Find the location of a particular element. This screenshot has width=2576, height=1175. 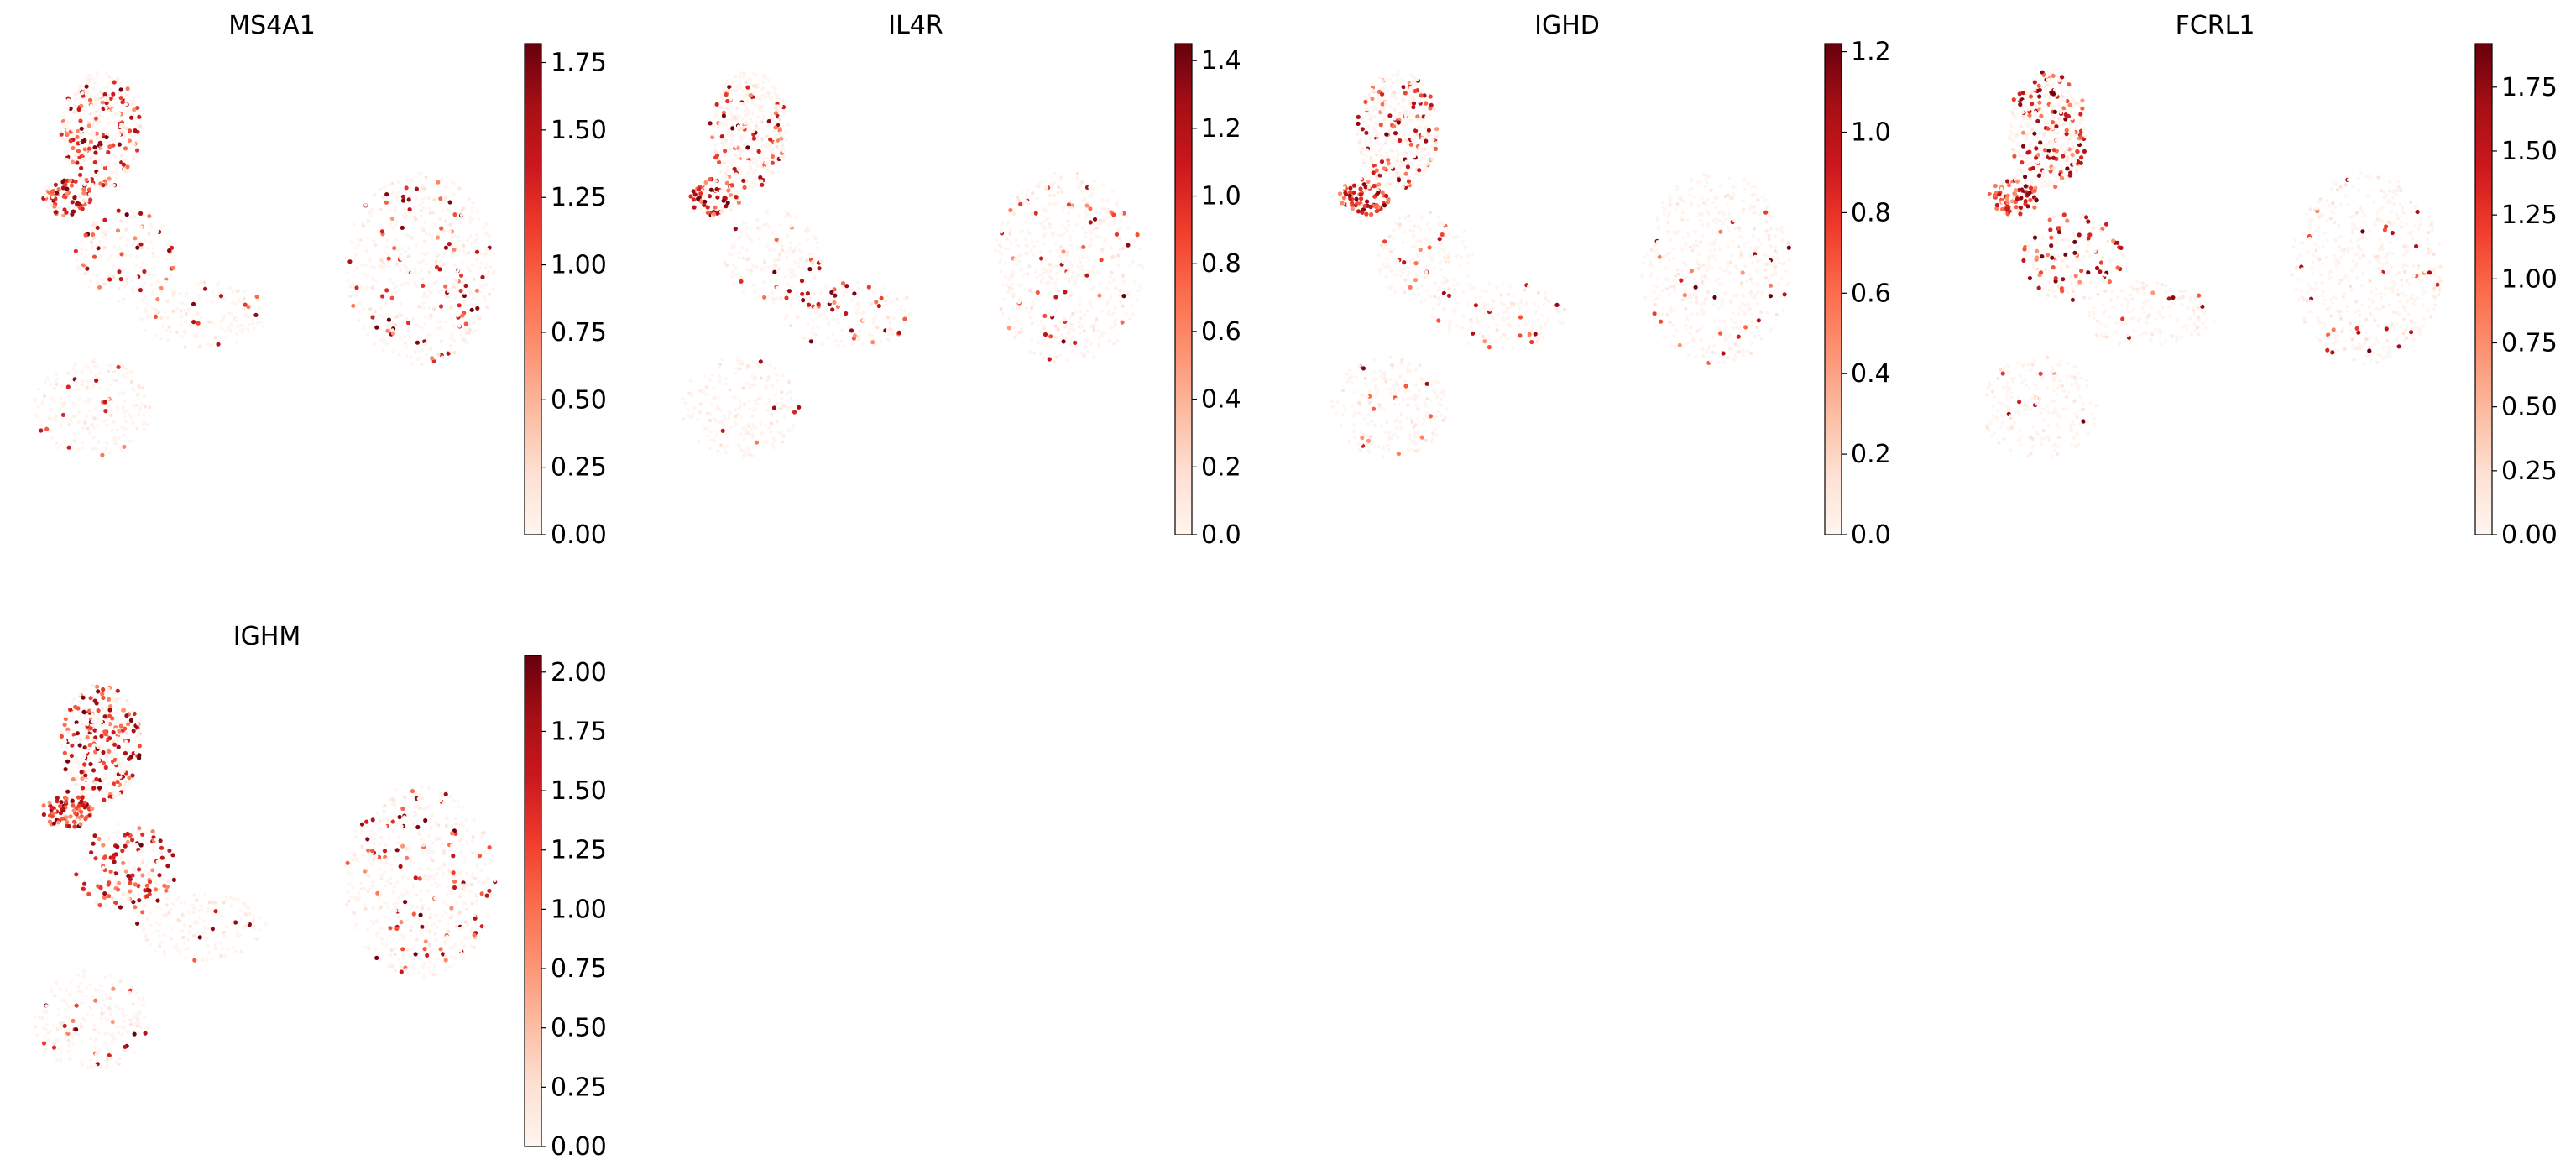

embedding-scatter is located at coordinates (264, 264).